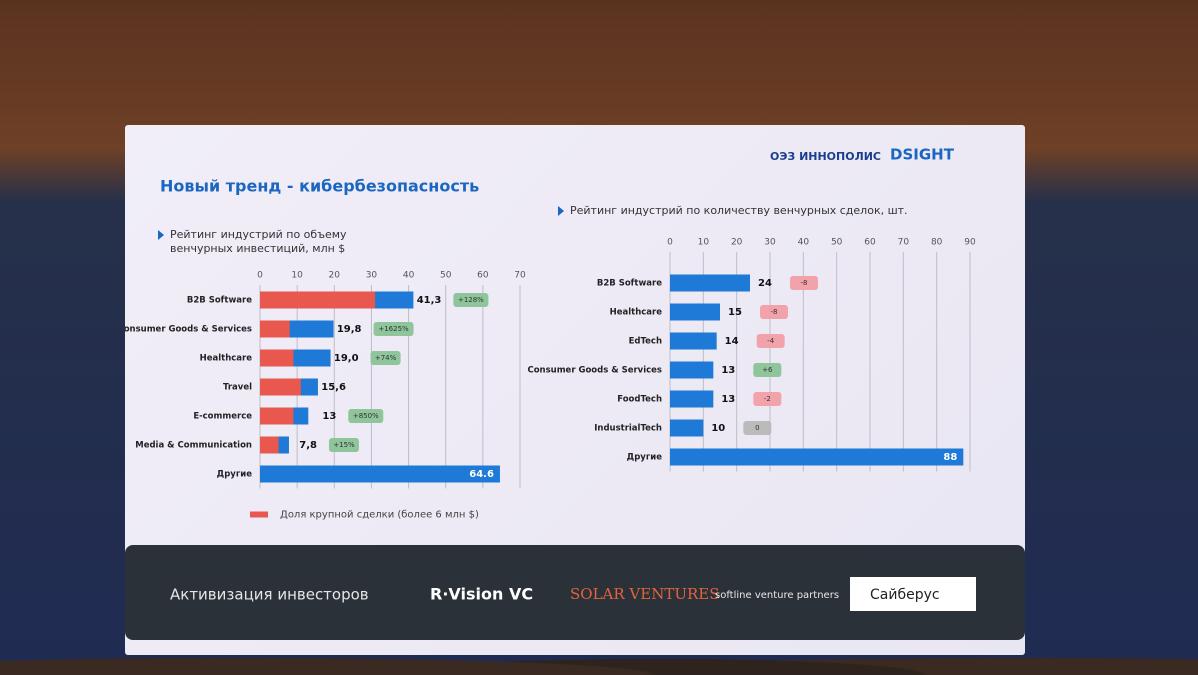 The image size is (1198, 675). What do you see at coordinates (922, 155) in the screenshot?
I see `logo: DSIGHT` at bounding box center [922, 155].